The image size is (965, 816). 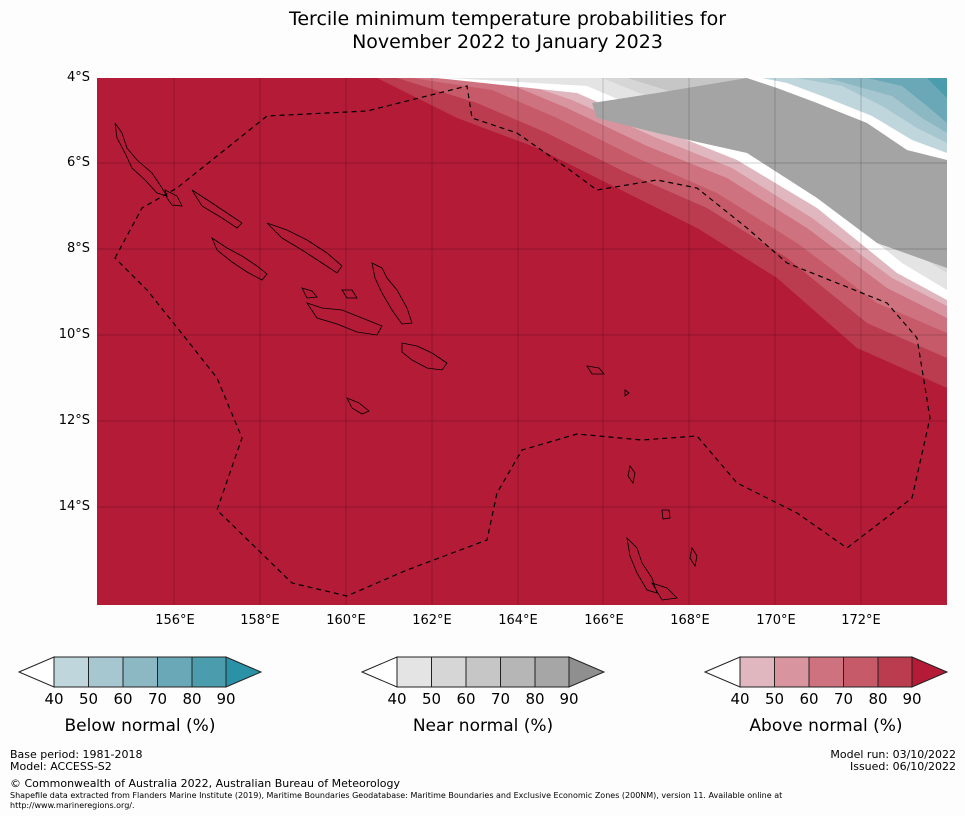 I want to click on lon-label: 162°E, so click(x=432, y=620).